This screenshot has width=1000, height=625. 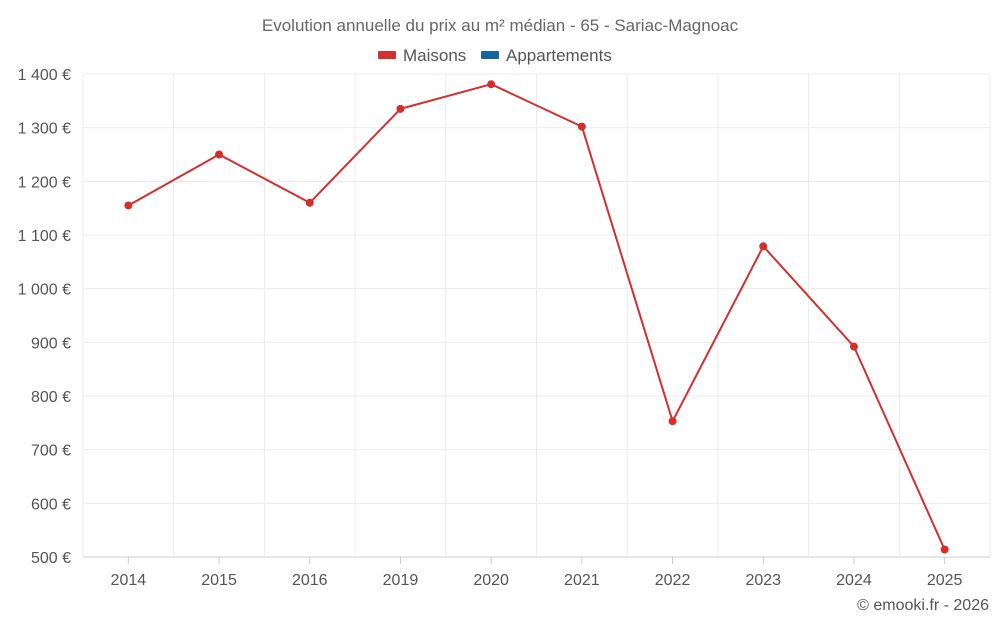 What do you see at coordinates (490, 55) in the screenshot?
I see `legend-swatch-appartements` at bounding box center [490, 55].